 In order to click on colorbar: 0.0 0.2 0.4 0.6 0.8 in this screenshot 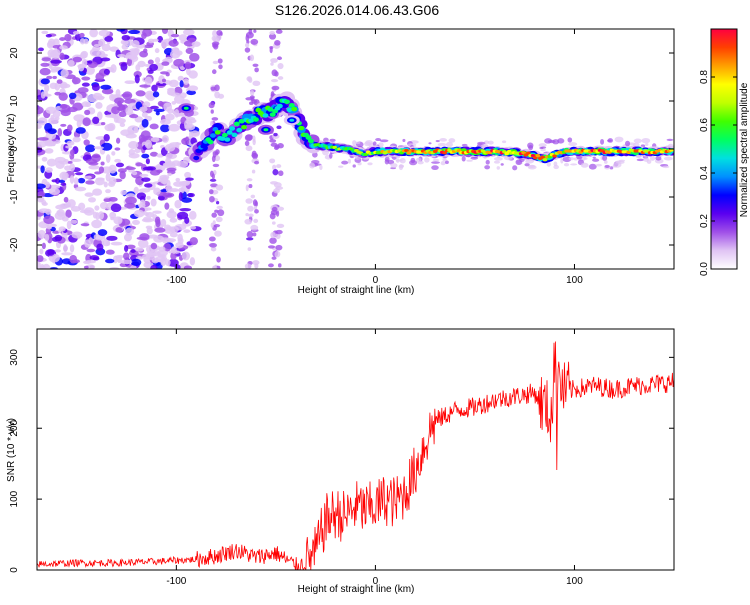, I will do `click(718, 152)`.